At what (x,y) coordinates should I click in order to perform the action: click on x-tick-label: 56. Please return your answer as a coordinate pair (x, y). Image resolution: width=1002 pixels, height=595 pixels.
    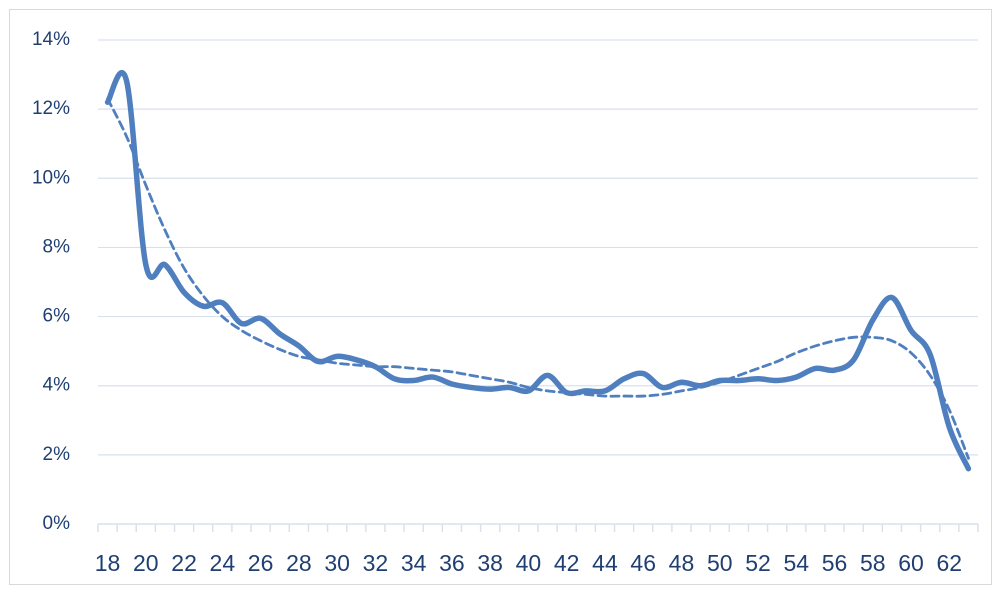
    Looking at the image, I should click on (835, 563).